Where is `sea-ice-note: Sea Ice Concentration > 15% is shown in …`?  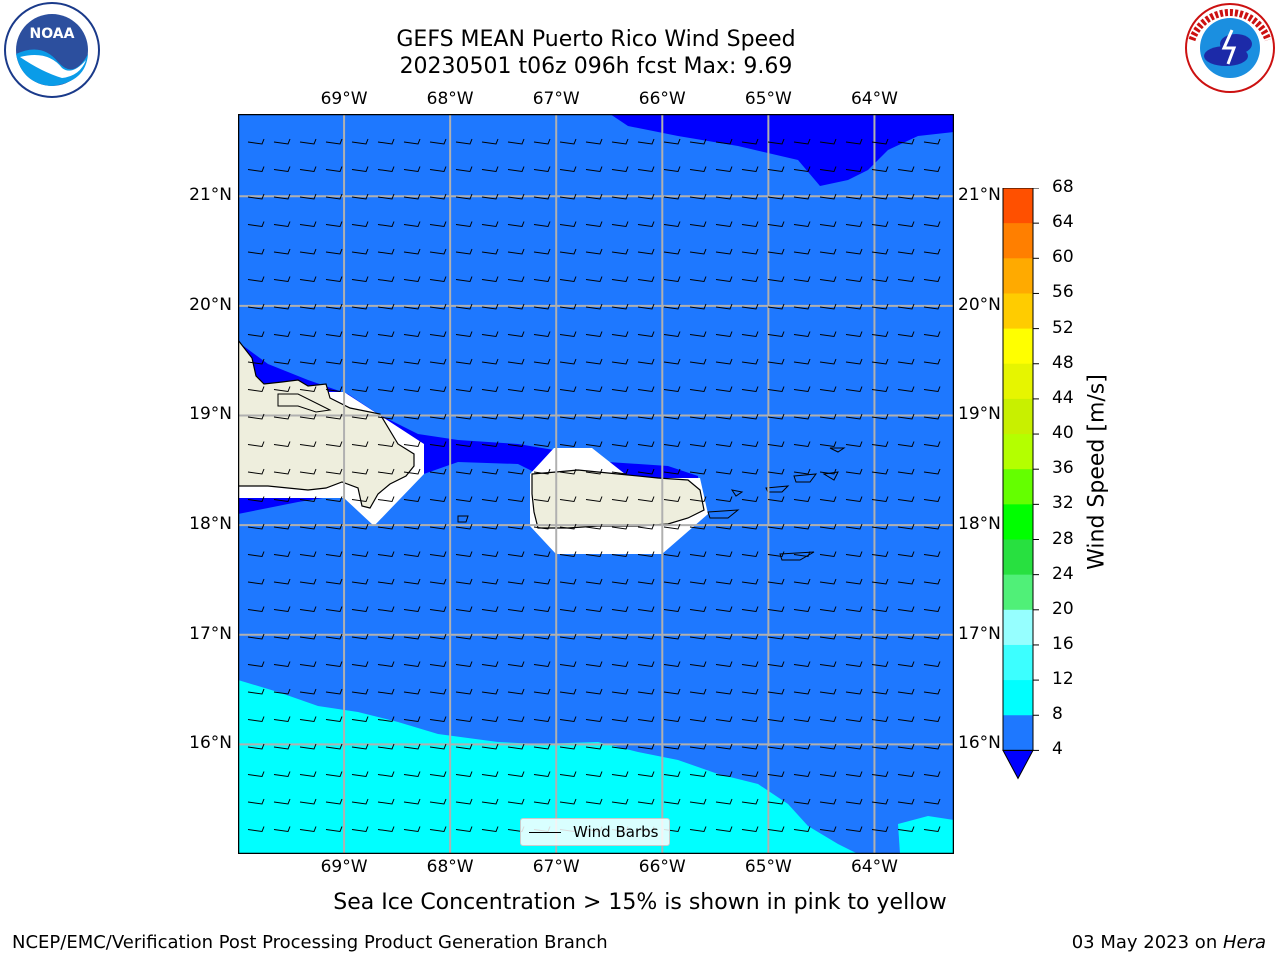
sea-ice-note: Sea Ice Concentration > 15% is shown in … is located at coordinates (640, 902).